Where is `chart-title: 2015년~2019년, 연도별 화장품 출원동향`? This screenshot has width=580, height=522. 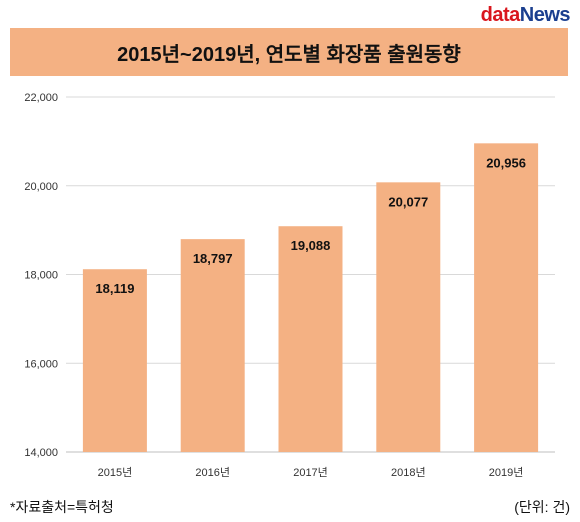 chart-title: 2015년~2019년, 연도별 화장품 출원동향 is located at coordinates (289, 54).